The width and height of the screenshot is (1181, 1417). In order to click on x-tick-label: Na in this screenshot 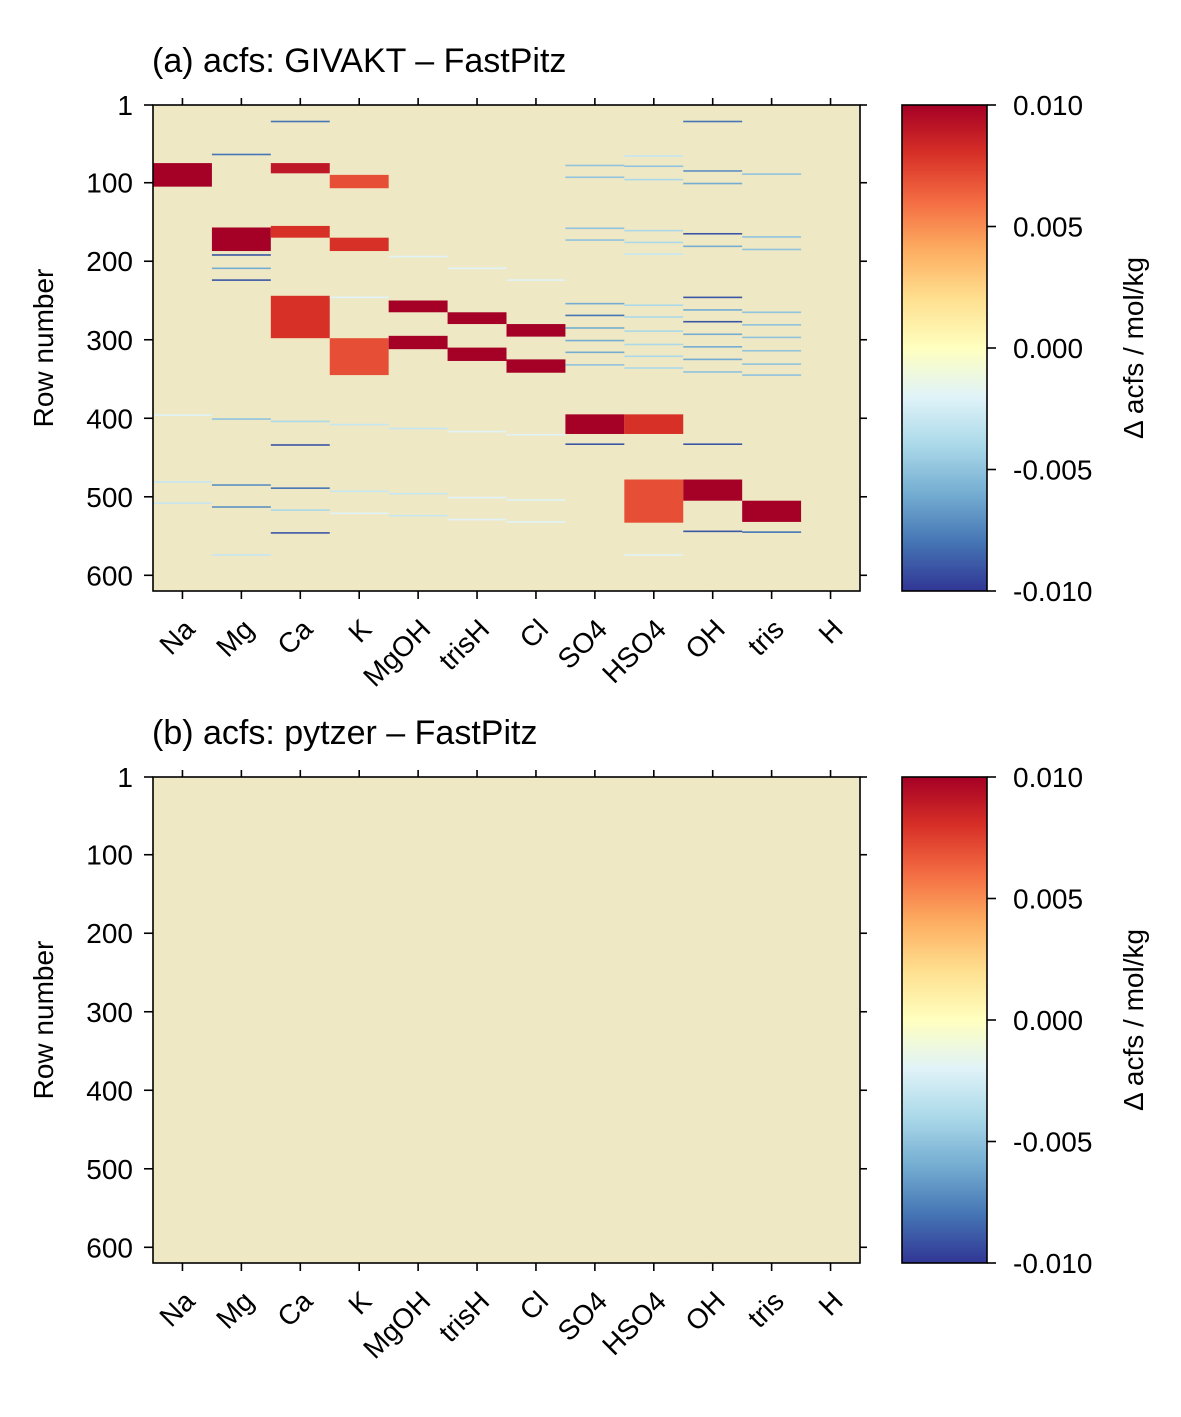, I will do `click(177, 637)`.